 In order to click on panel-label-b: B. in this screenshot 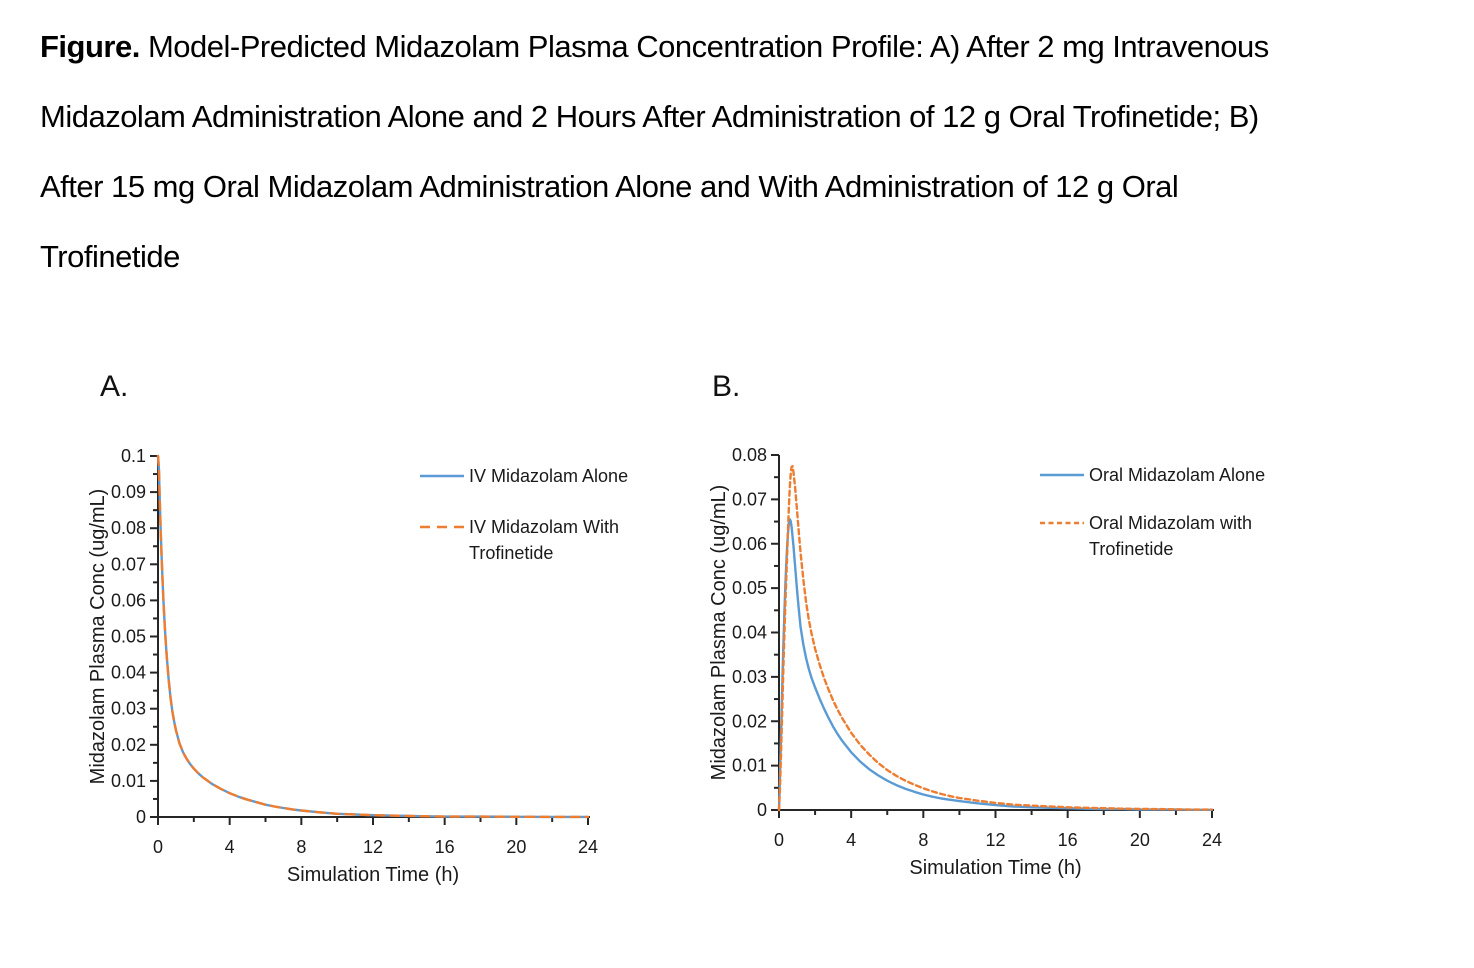, I will do `click(726, 386)`.